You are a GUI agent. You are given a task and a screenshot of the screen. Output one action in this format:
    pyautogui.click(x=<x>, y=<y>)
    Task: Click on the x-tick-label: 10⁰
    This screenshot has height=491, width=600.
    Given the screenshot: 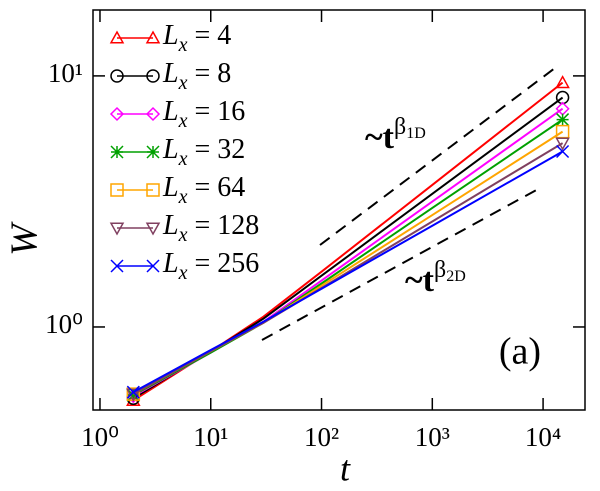 What is the action you would take?
    pyautogui.click(x=100, y=437)
    